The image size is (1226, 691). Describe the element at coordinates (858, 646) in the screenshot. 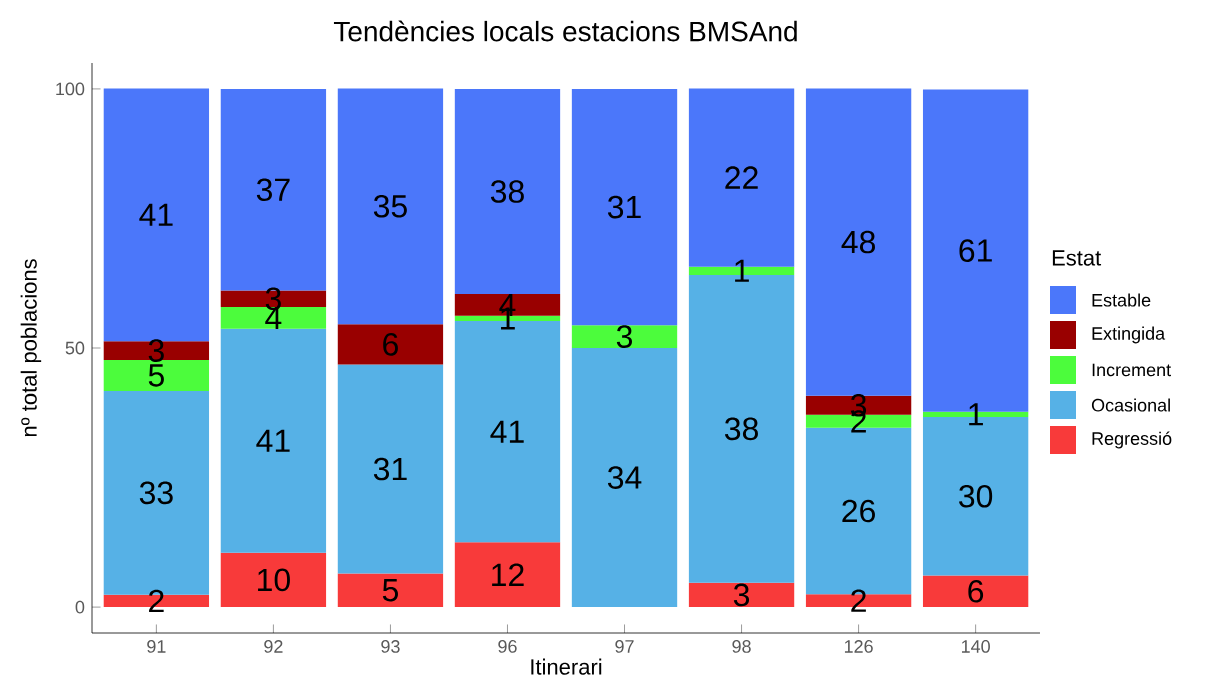

I see `x-tick-label: 126` at that location.